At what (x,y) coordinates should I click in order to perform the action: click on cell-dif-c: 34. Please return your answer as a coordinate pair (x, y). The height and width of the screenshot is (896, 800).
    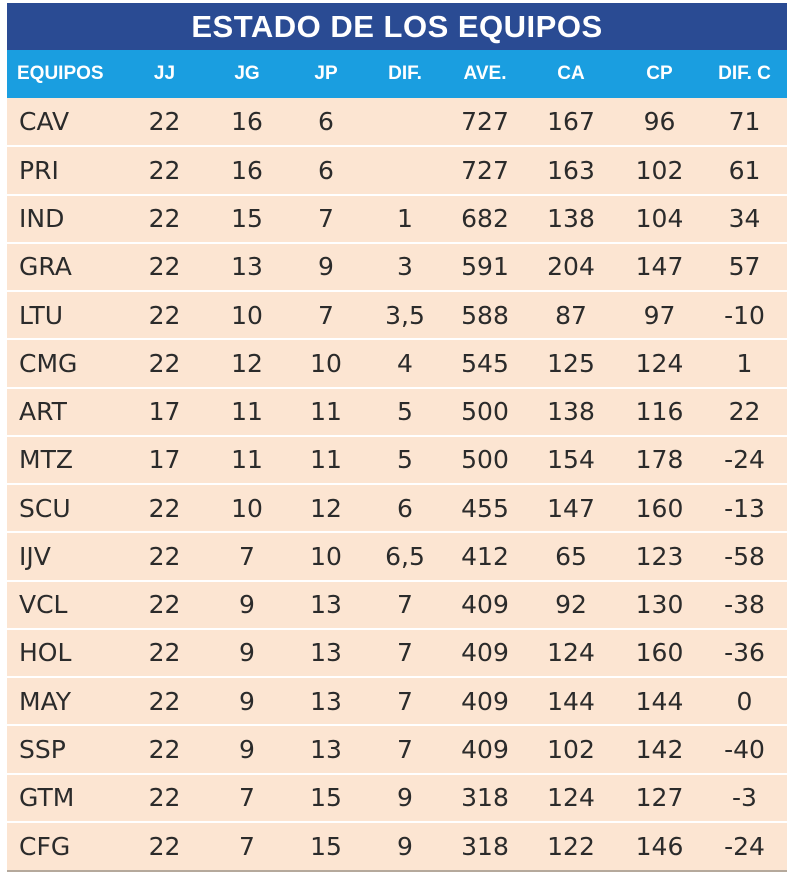
    Looking at the image, I should click on (744, 219).